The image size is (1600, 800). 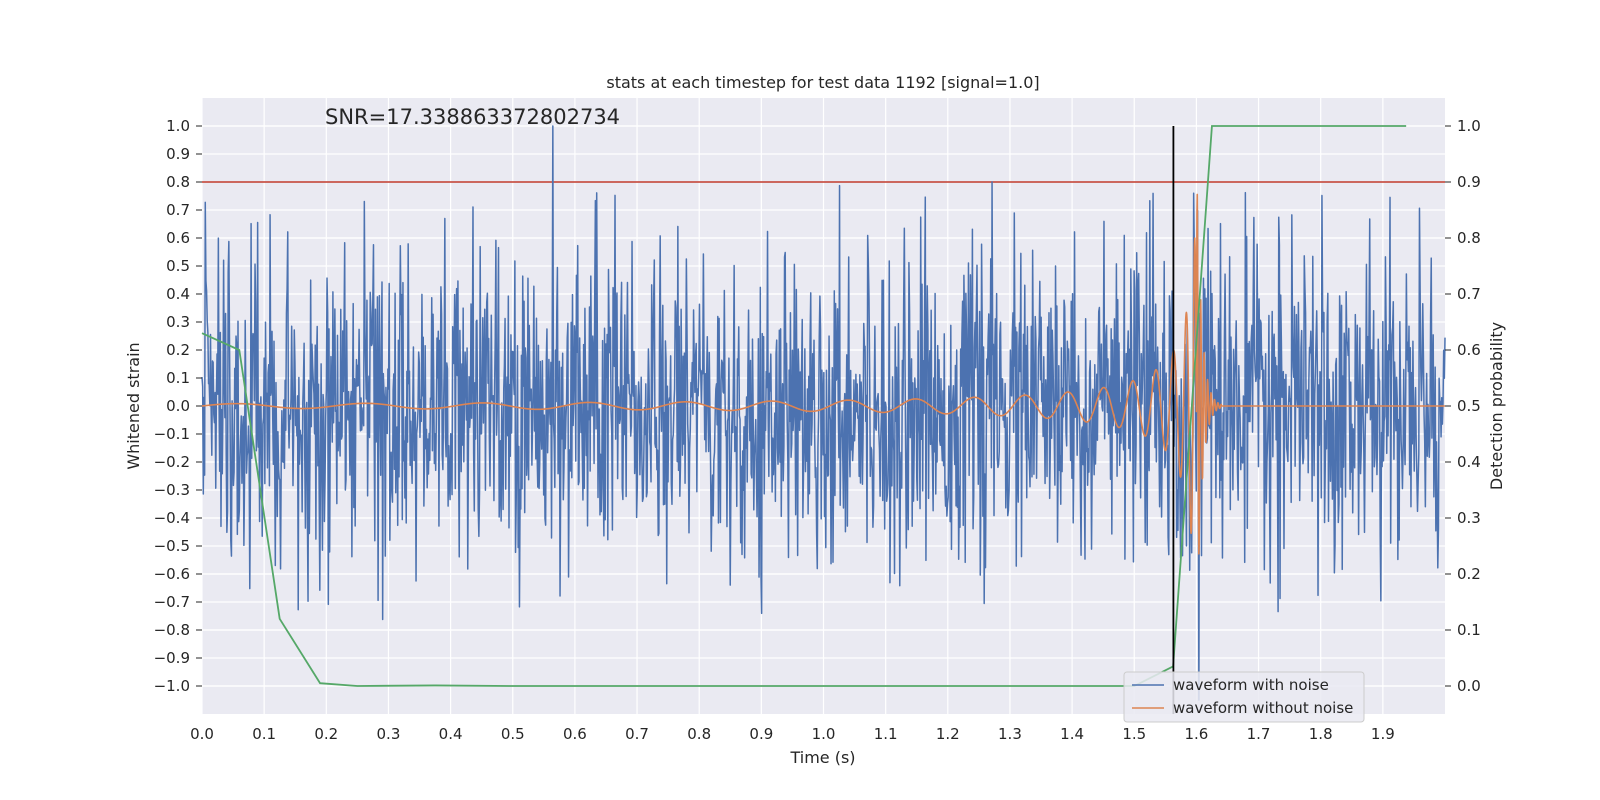 What do you see at coordinates (172, 630) in the screenshot?
I see `y-tick-label-left: −0.8` at bounding box center [172, 630].